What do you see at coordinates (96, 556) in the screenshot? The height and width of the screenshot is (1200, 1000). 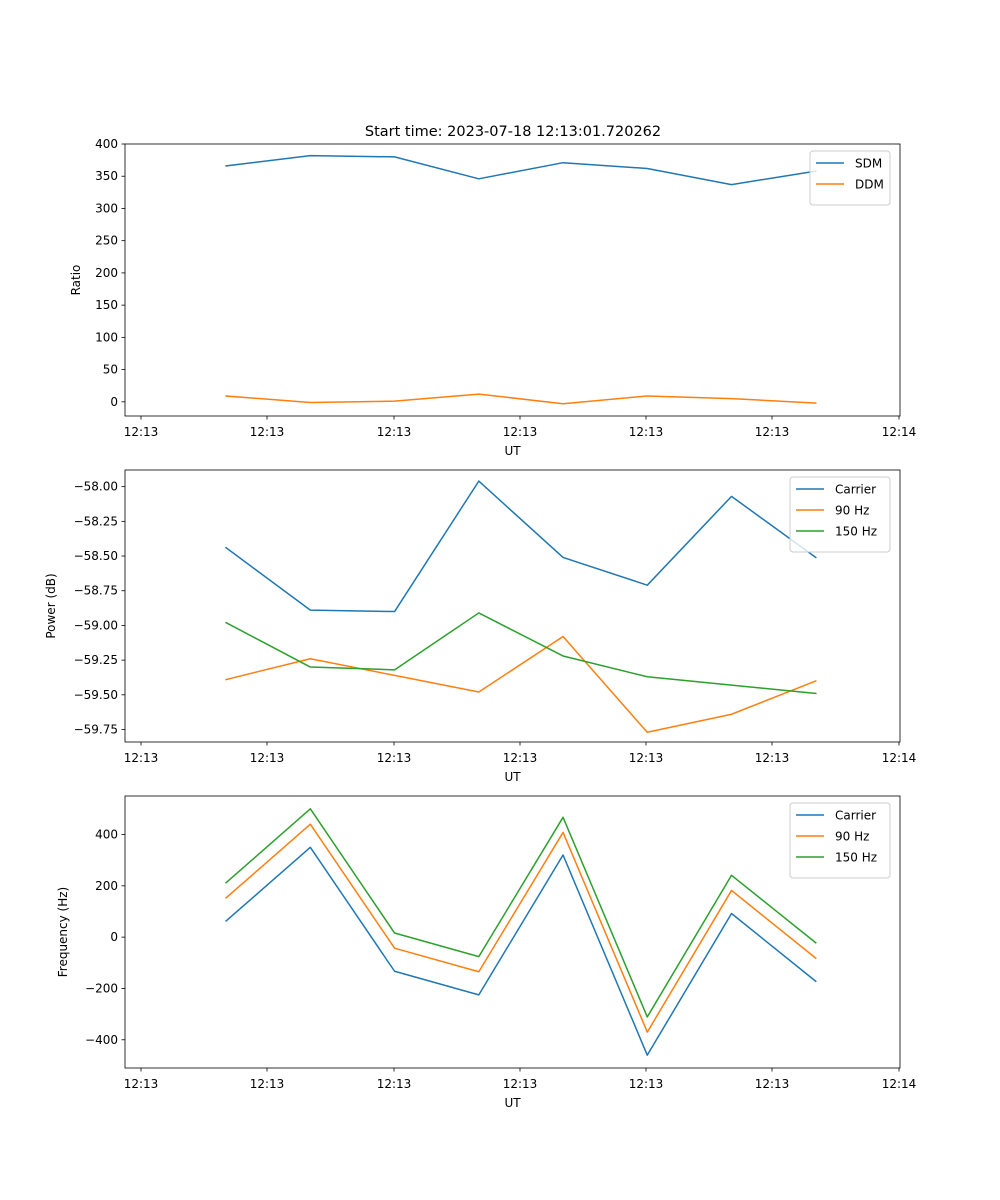 I see `y-tick-label: −58.50` at bounding box center [96, 556].